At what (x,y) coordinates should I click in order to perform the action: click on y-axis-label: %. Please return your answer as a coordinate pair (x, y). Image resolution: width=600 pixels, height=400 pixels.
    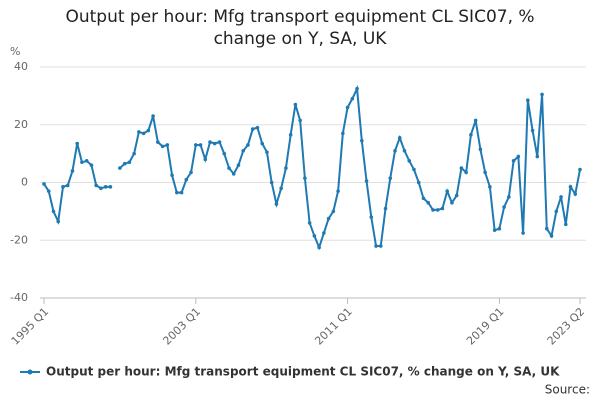
    Looking at the image, I should click on (15, 51).